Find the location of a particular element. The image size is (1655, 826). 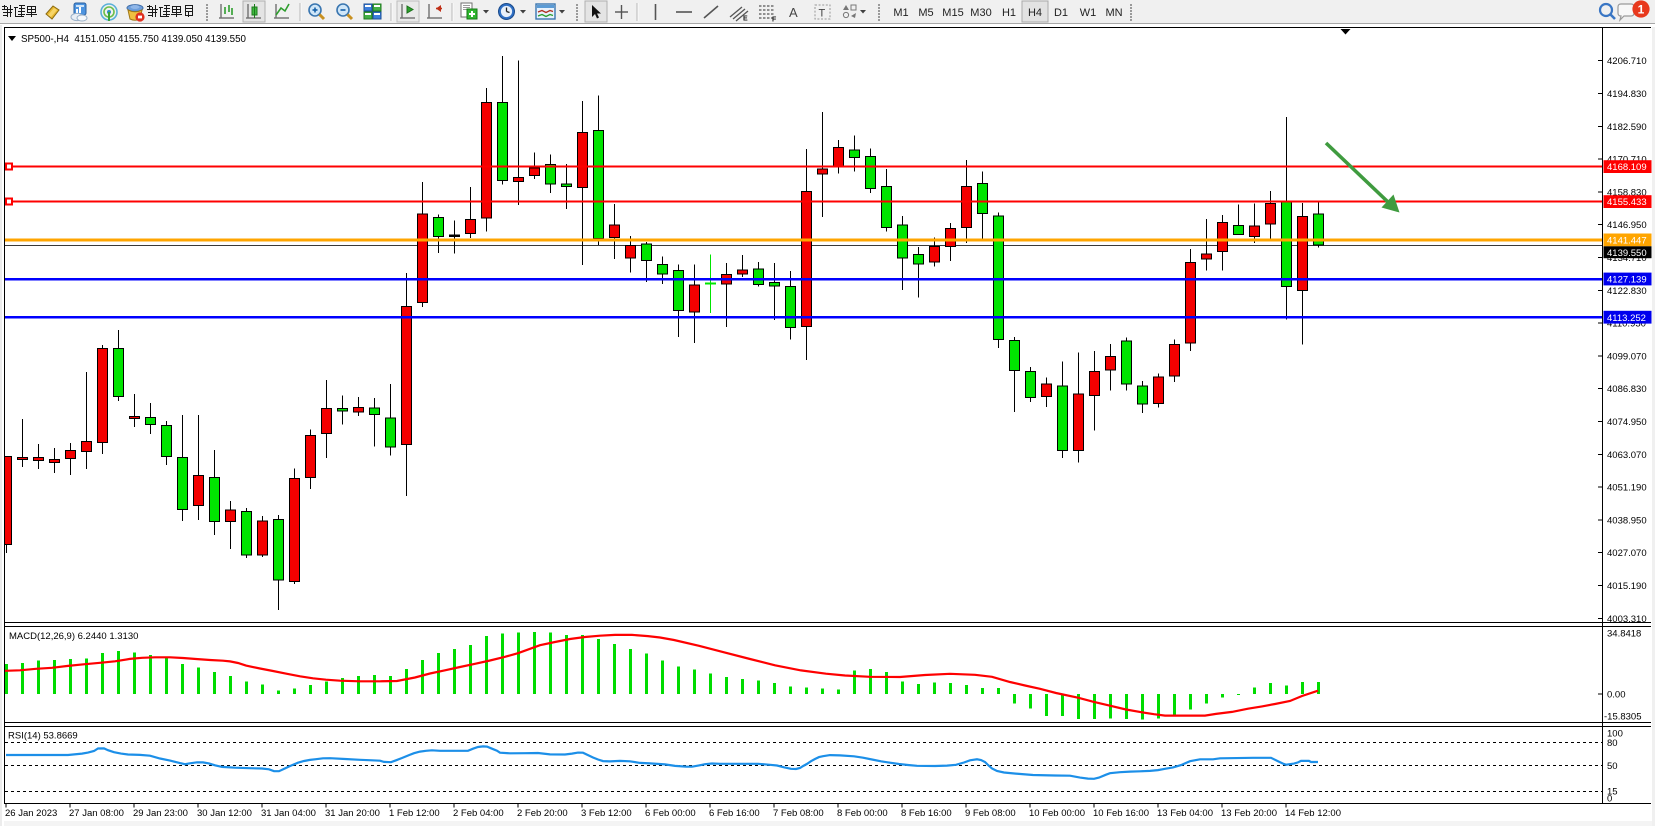

svg-text: 0 is located at coordinates (1609, 799).